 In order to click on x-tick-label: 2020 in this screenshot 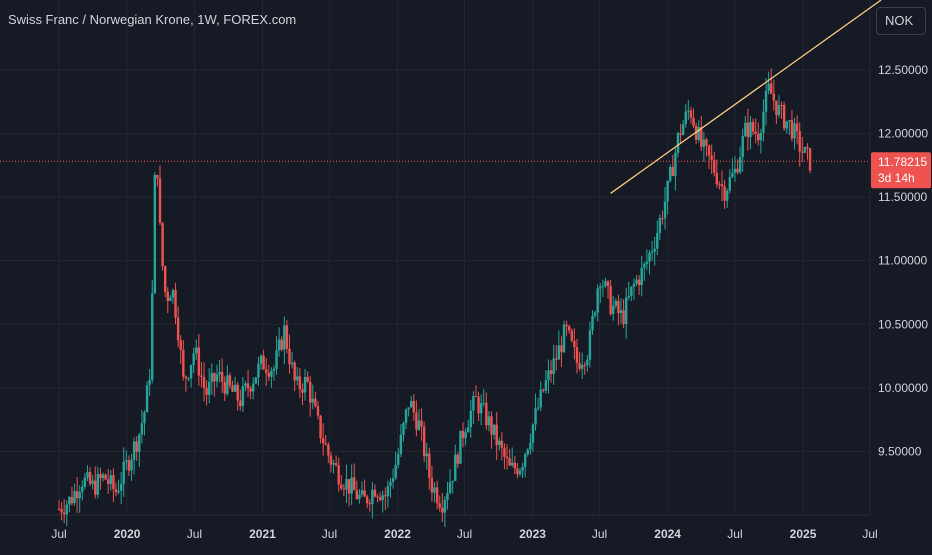, I will do `click(127, 534)`.